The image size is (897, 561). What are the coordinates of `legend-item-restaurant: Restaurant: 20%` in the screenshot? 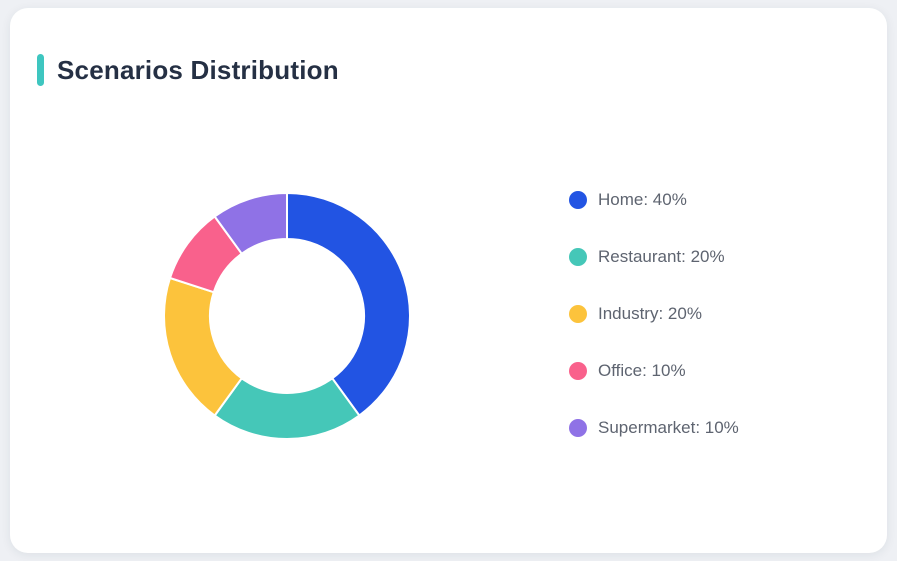 It's located at (654, 257).